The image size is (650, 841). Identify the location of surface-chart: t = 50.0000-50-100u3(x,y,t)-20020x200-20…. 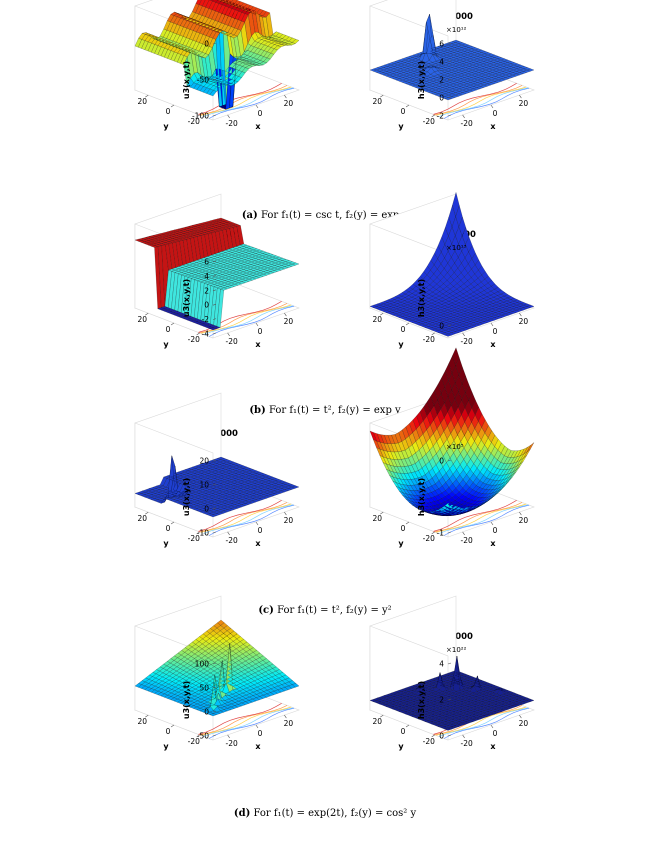
(217, 65).